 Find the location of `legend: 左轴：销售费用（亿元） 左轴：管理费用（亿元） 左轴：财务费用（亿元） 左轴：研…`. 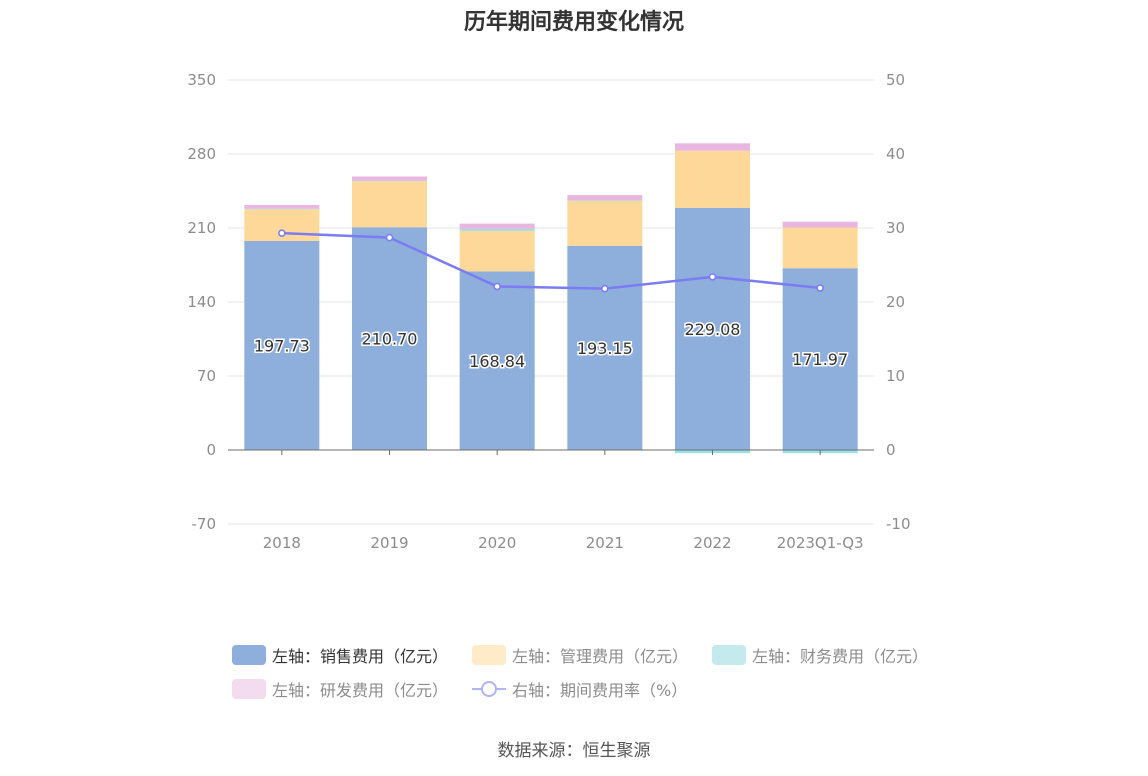

legend: 左轴：销售费用（亿元） 左轴：管理费用（亿元） 左轴：财务费用（亿元） 左轴：研… is located at coordinates (582, 672).